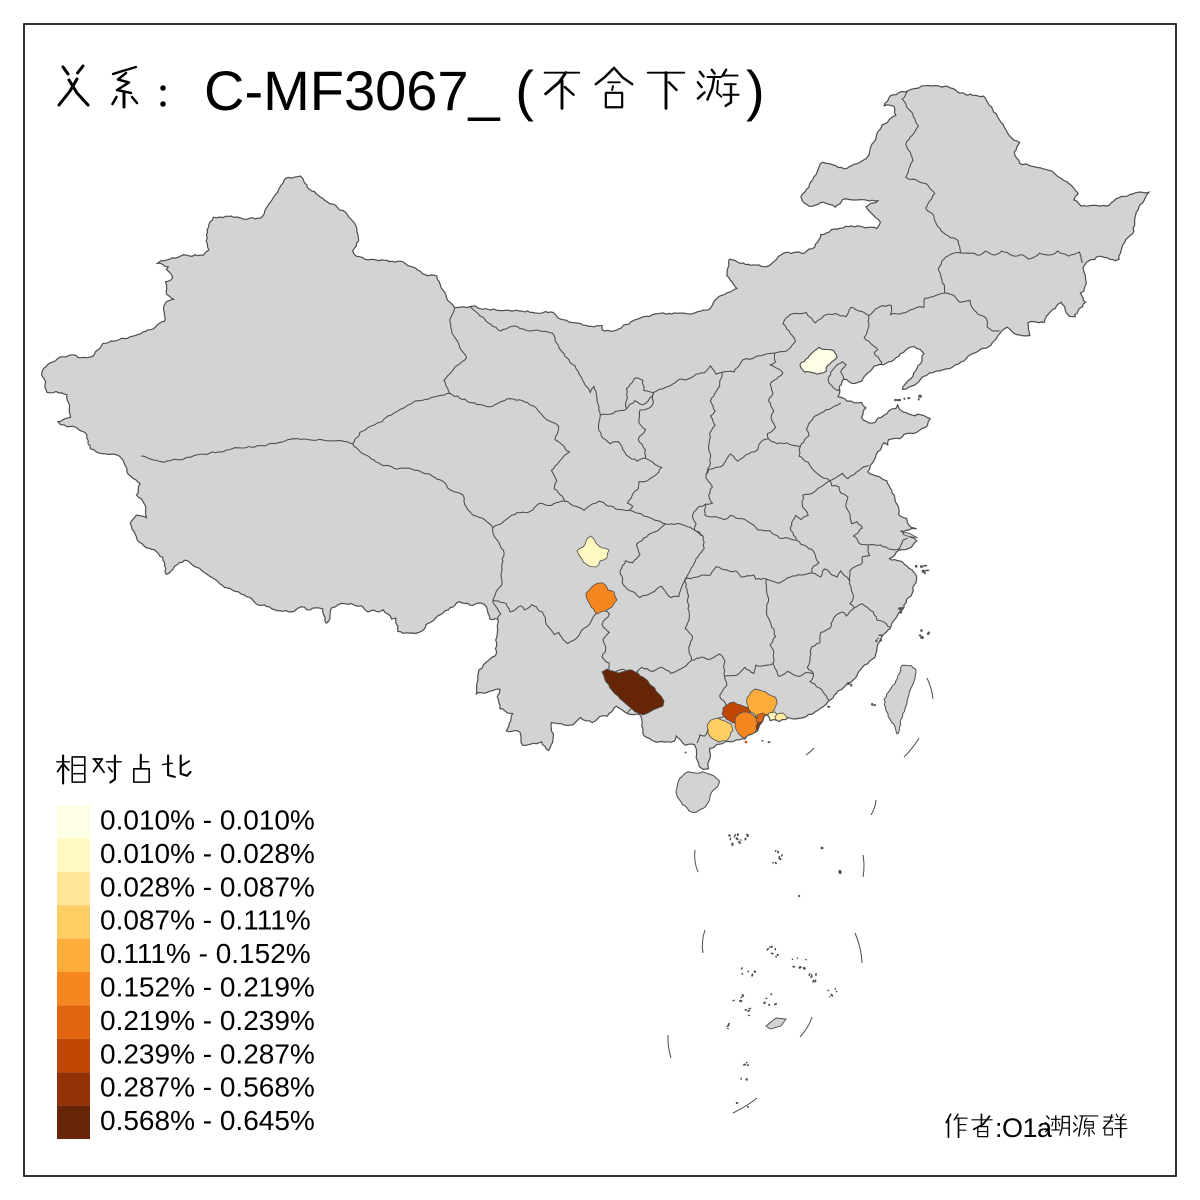 The height and width of the screenshot is (1200, 1200). What do you see at coordinates (205, 920) in the screenshot?
I see `svg-text: 0.087% - 0.111%` at bounding box center [205, 920].